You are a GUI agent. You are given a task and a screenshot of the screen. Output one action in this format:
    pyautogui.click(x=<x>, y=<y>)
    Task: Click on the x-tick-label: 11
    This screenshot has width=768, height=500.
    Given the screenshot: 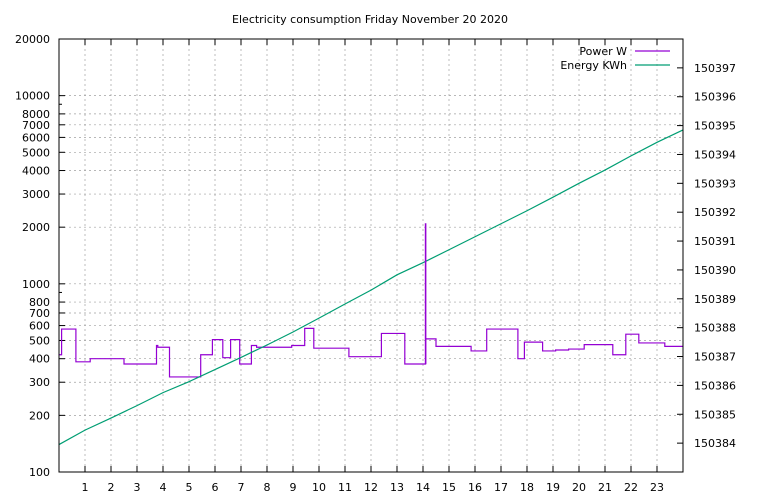 What is the action you would take?
    pyautogui.click(x=345, y=487)
    